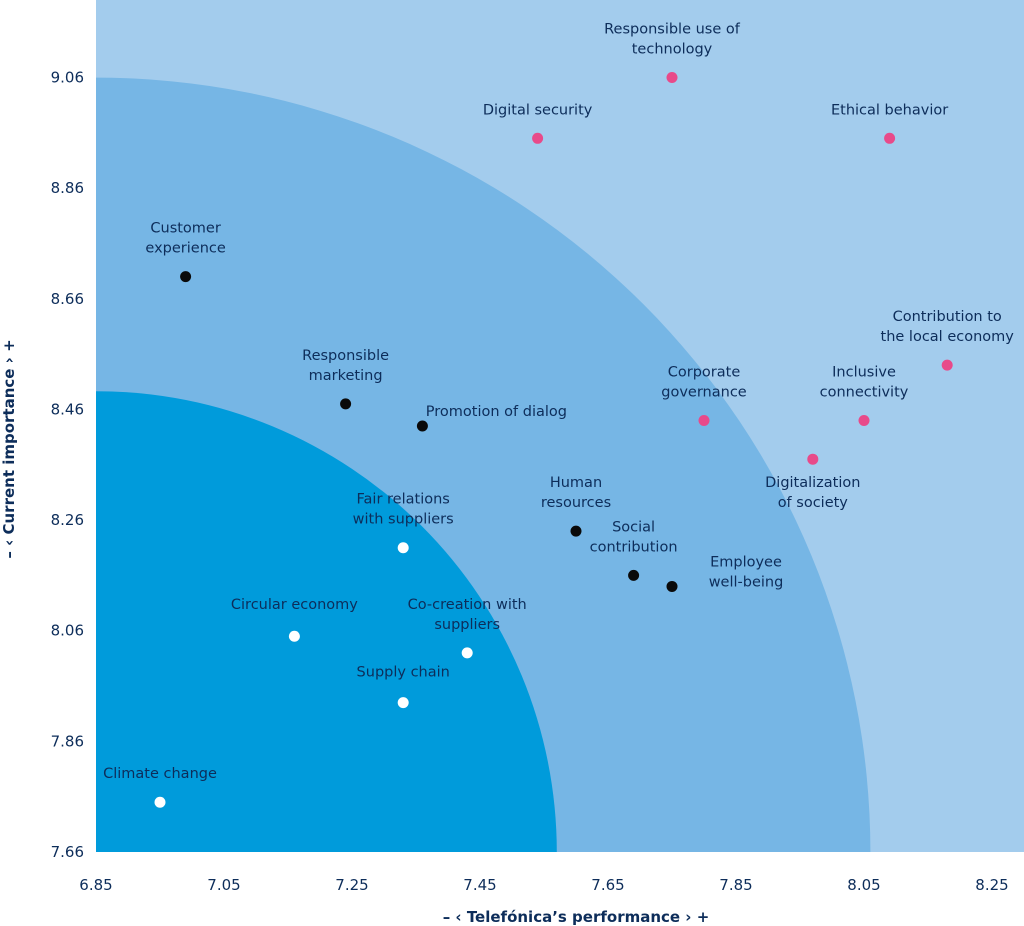 This screenshot has width=1024, height=926. Describe the element at coordinates (479, 885) in the screenshot. I see `x-tick-label: 7.45` at that location.